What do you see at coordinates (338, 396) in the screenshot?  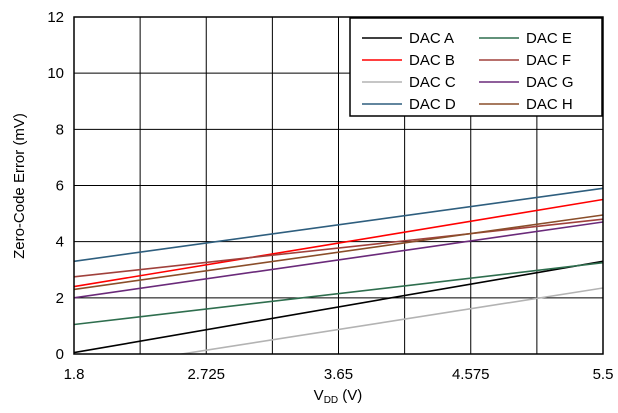 I see `x-axis-label: VDD (V)` at bounding box center [338, 396].